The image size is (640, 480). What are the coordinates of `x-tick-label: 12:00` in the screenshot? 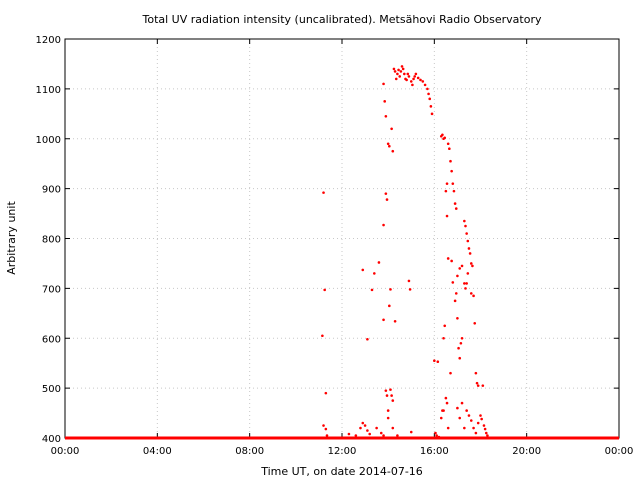 It's located at (342, 451).